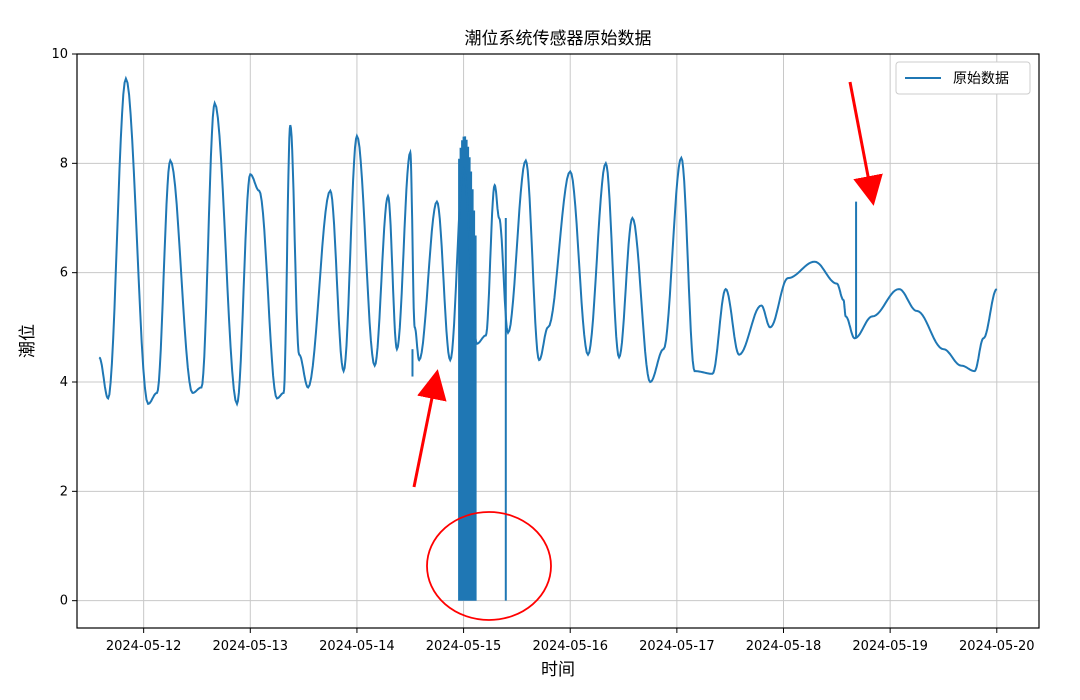 The width and height of the screenshot is (1080, 700). What do you see at coordinates (429, 428) in the screenshot?
I see `arrow-annotation-left` at bounding box center [429, 428].